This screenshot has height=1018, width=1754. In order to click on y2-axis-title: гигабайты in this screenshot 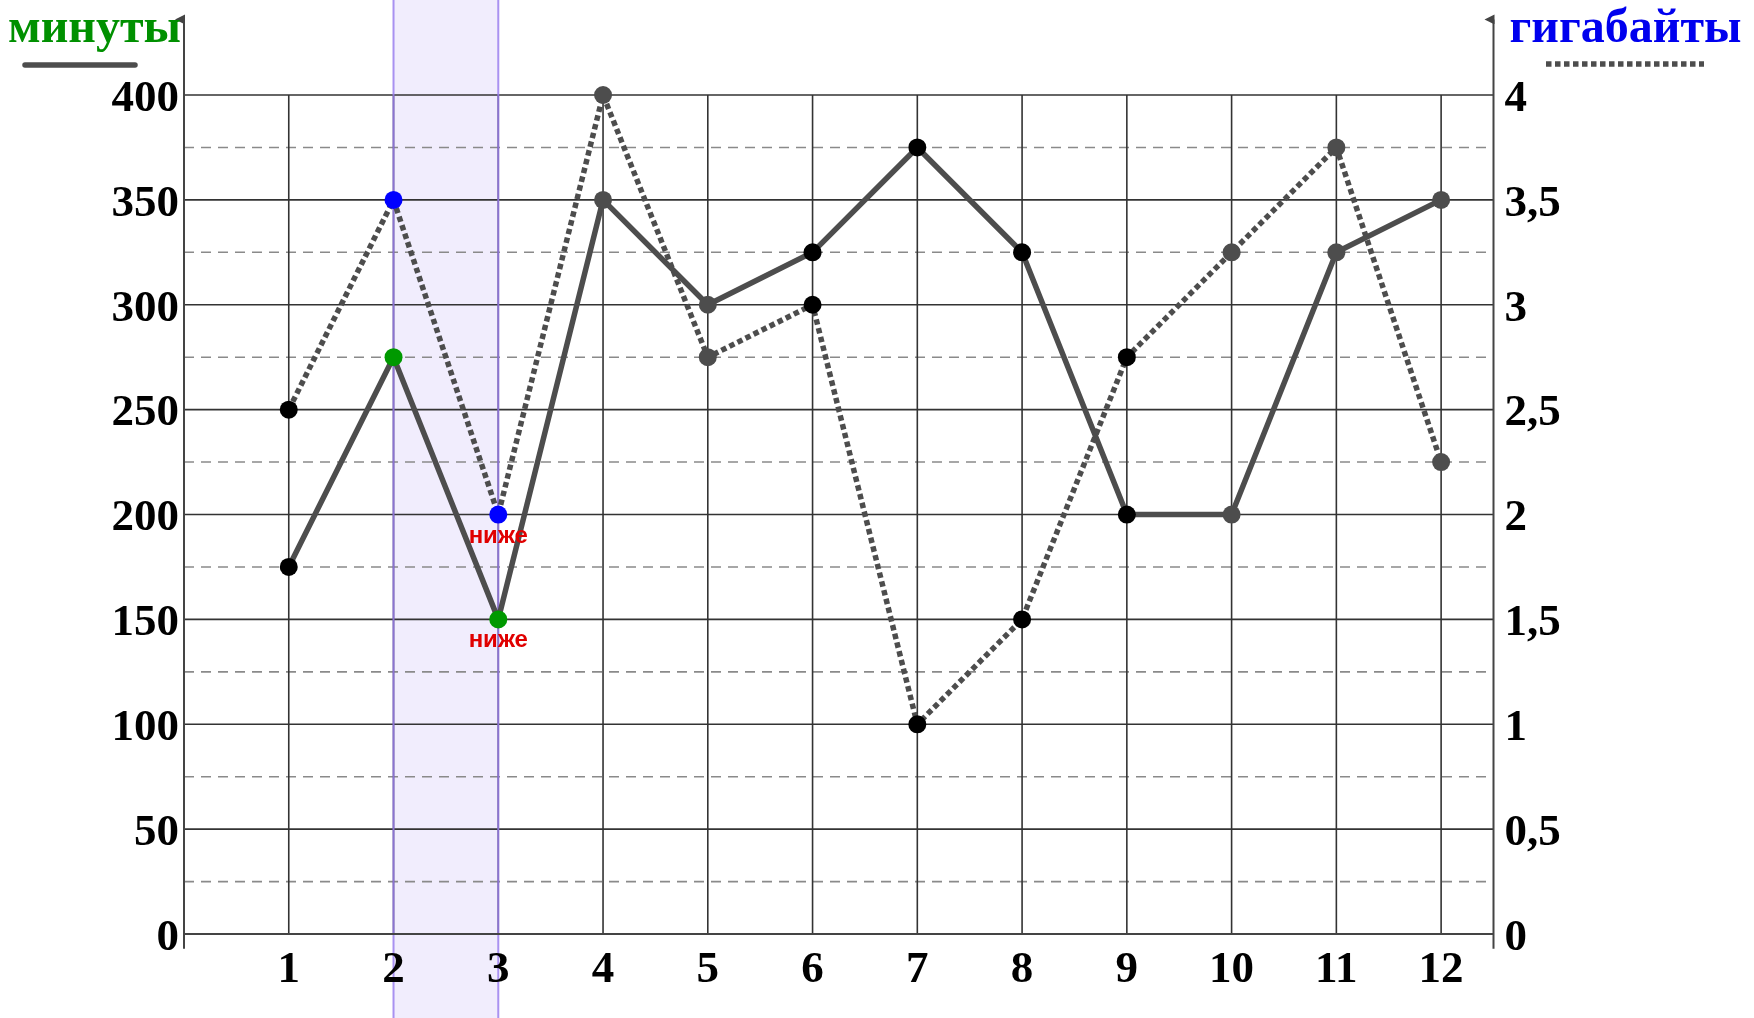, I will do `click(1625, 26)`.